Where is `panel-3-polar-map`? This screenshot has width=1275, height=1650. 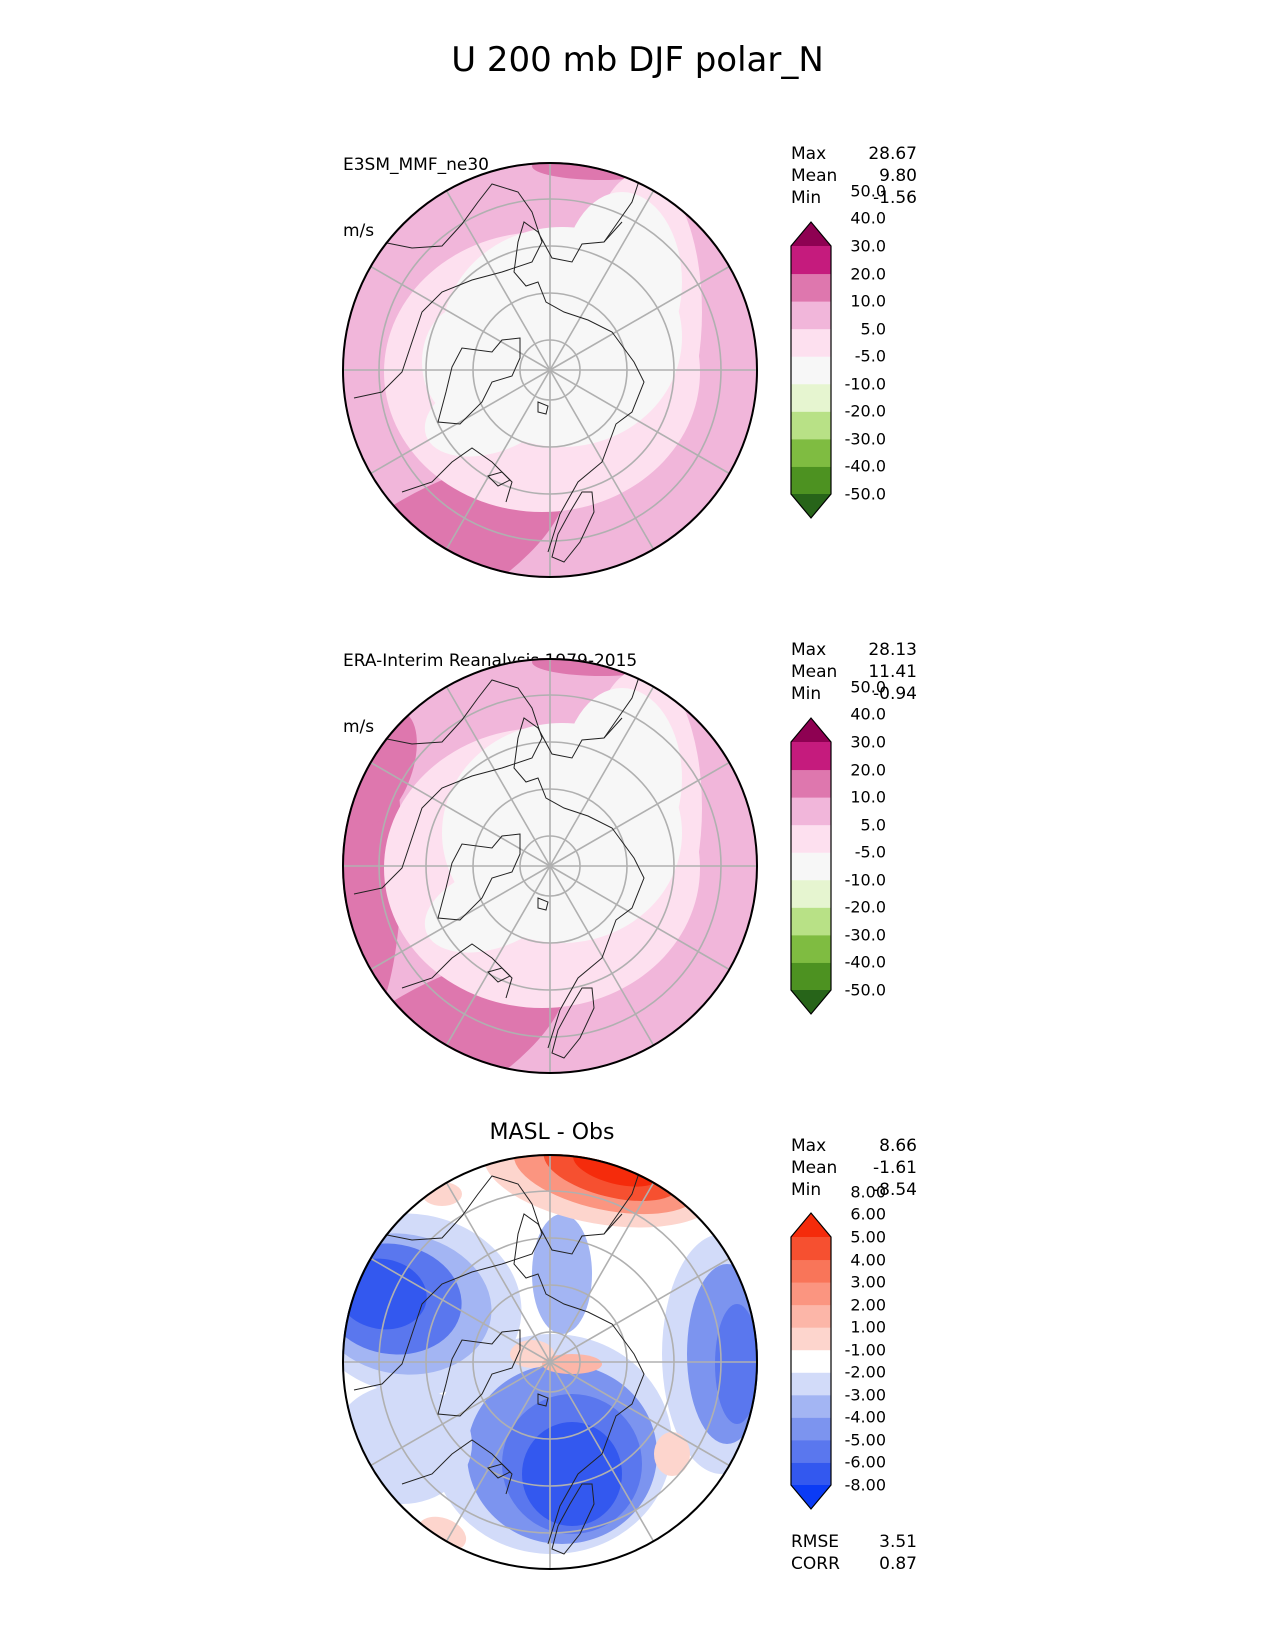 panel-3-polar-map is located at coordinates (550, 1362).